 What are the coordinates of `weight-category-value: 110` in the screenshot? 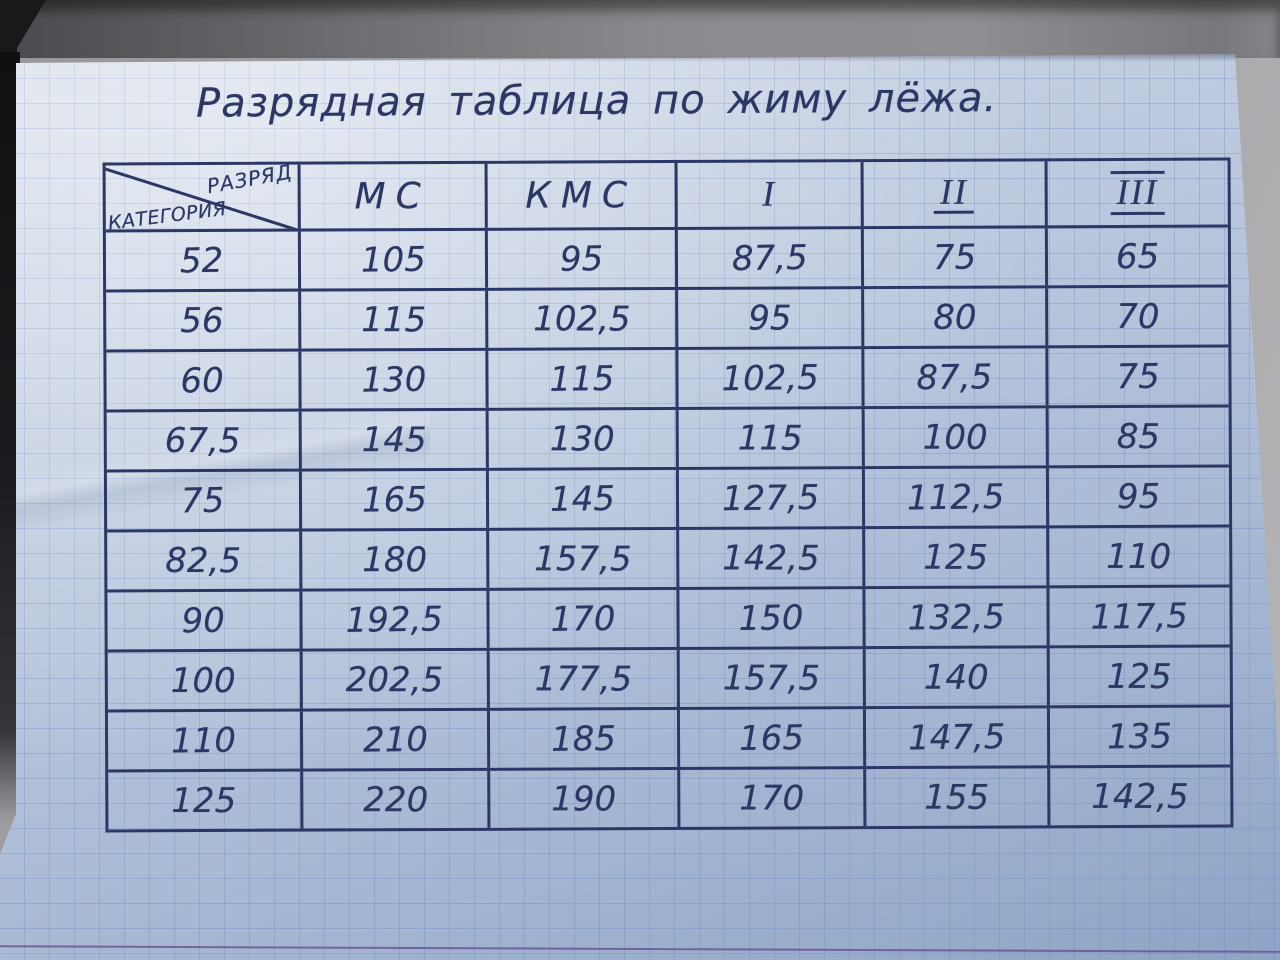 It's located at (204, 741).